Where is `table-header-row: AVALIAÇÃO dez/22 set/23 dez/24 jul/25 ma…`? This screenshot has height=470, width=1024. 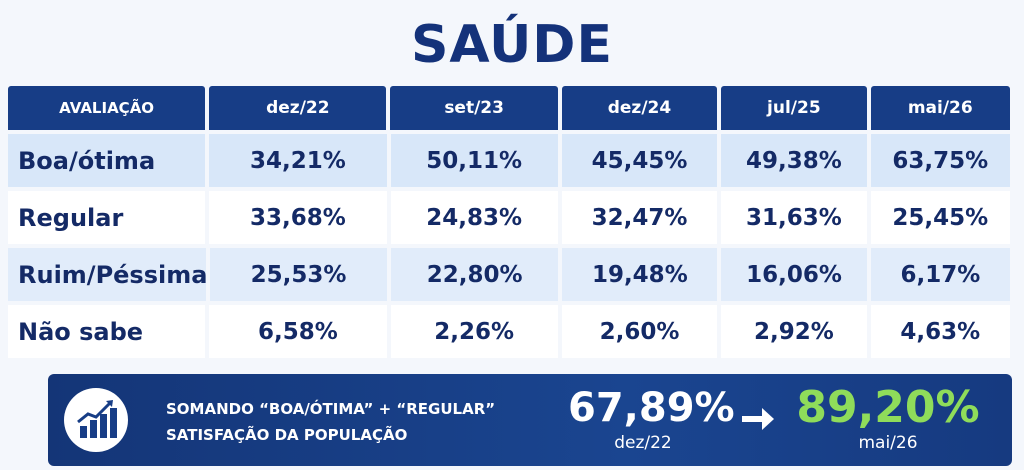
table-header-row: AVALIAÇÃO dez/22 set/23 dez/24 jul/25 ma… is located at coordinates (509, 108).